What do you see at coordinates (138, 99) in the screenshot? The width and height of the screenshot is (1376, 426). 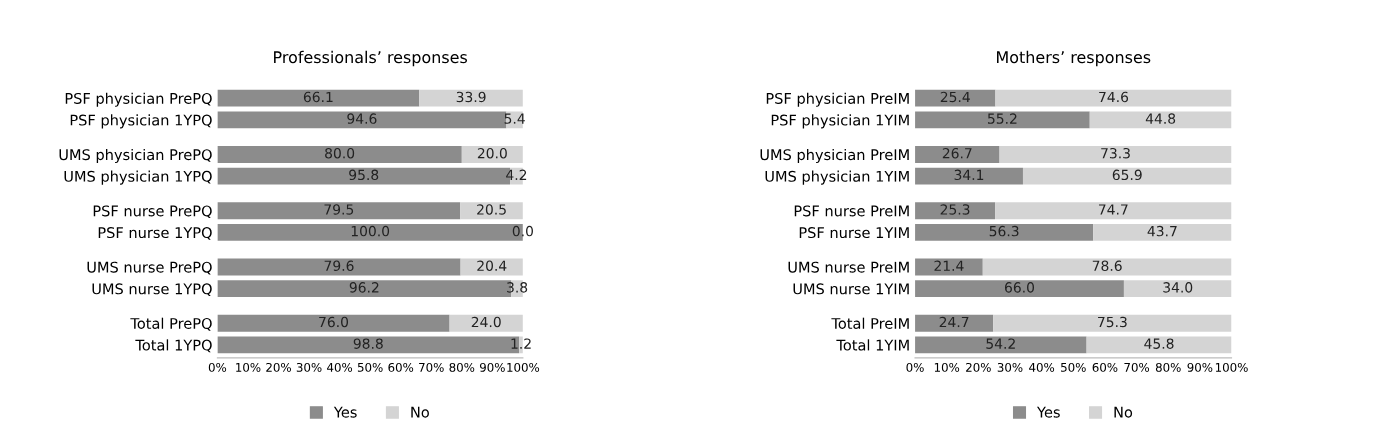 I see `y-tick-label: PSF physician PrePQ` at bounding box center [138, 99].